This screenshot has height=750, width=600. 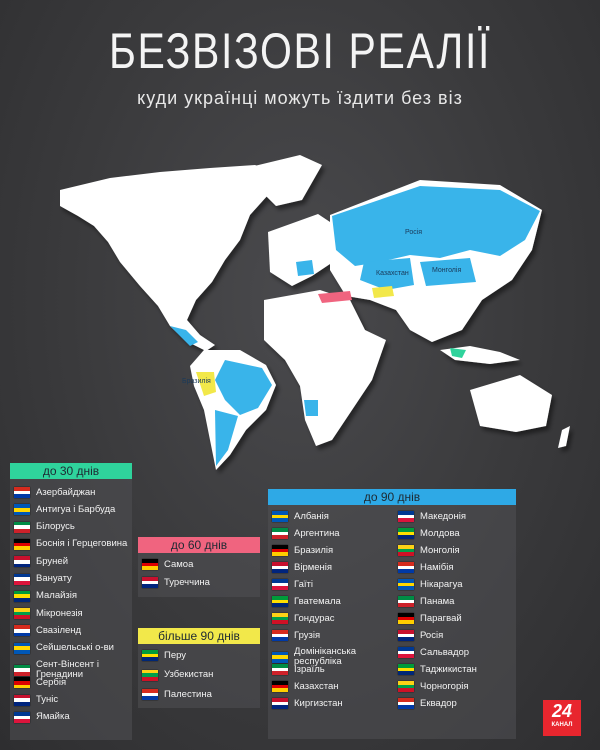 I want to click on legend-item: Монголія, so click(x=429, y=550).